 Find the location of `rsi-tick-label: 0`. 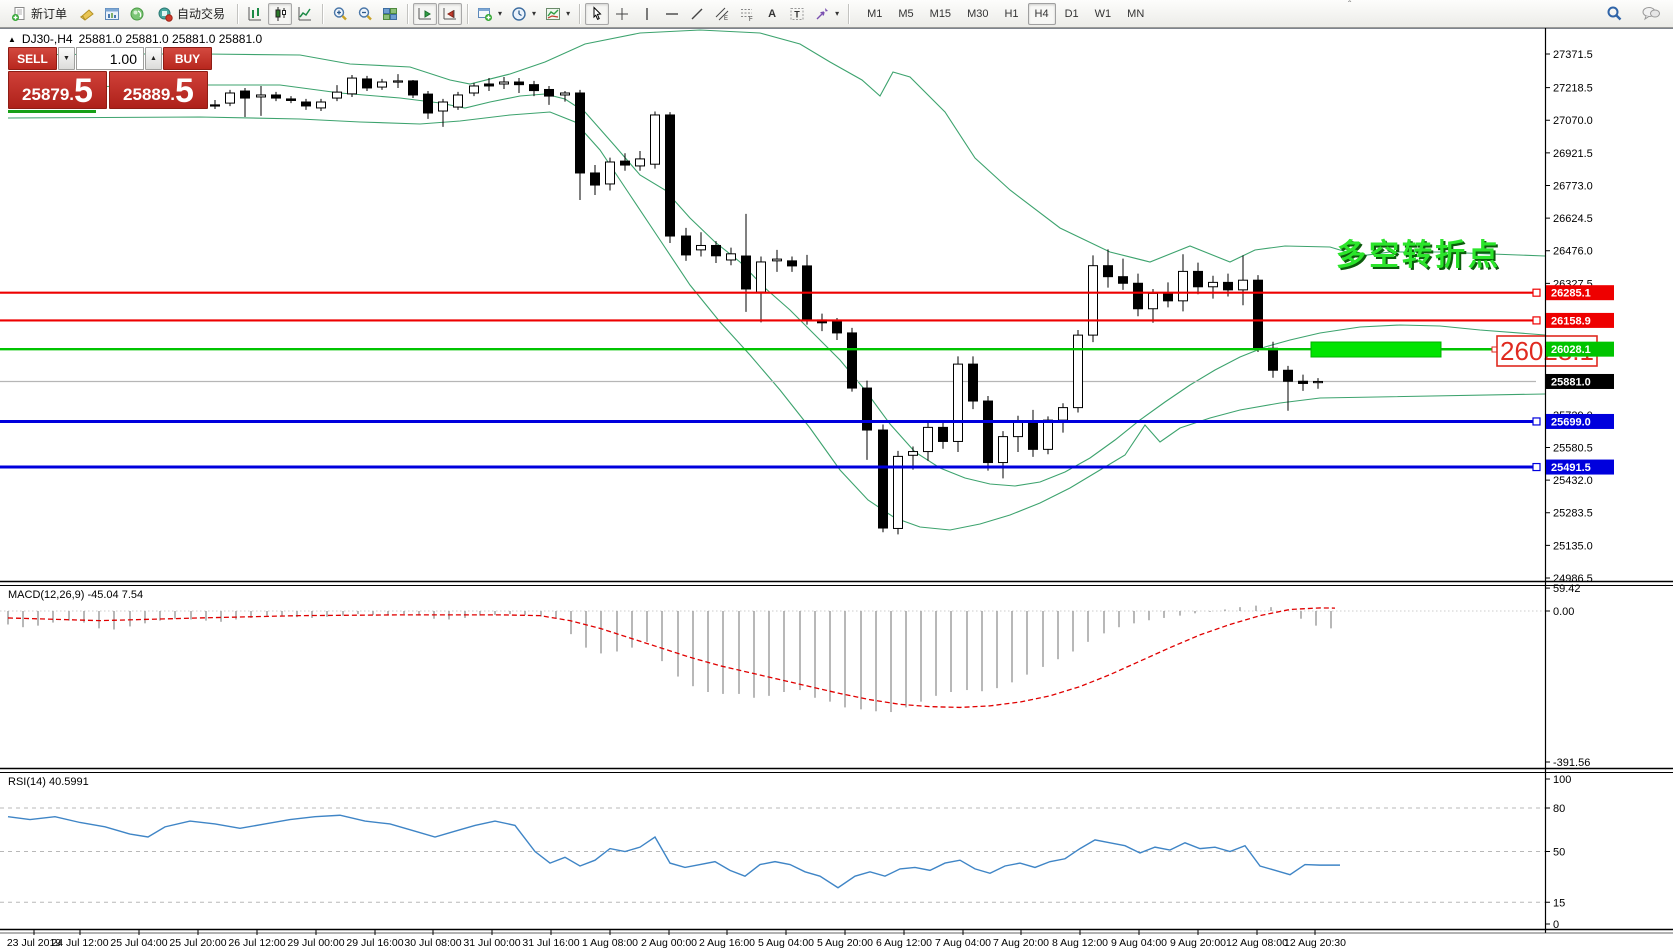

rsi-tick-label: 0 is located at coordinates (1556, 925).